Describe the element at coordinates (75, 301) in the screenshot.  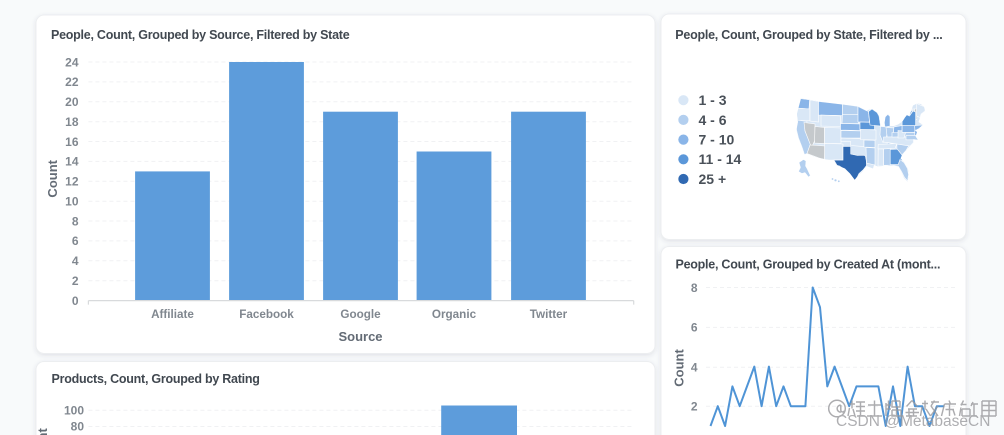
I see `svg-text: 0` at that location.